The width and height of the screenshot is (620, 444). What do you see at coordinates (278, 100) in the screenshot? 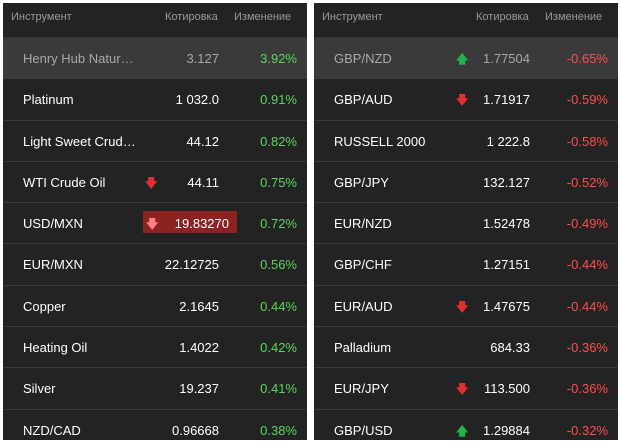
I see `change-value: 0.91%` at bounding box center [278, 100].